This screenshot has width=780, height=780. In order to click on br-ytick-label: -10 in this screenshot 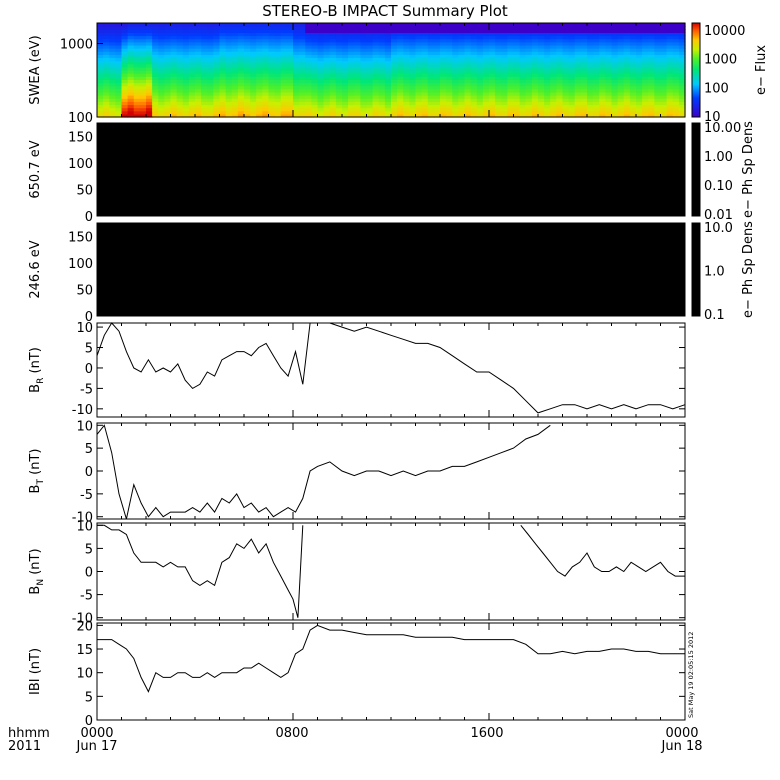, I will do `click(82, 410)`.